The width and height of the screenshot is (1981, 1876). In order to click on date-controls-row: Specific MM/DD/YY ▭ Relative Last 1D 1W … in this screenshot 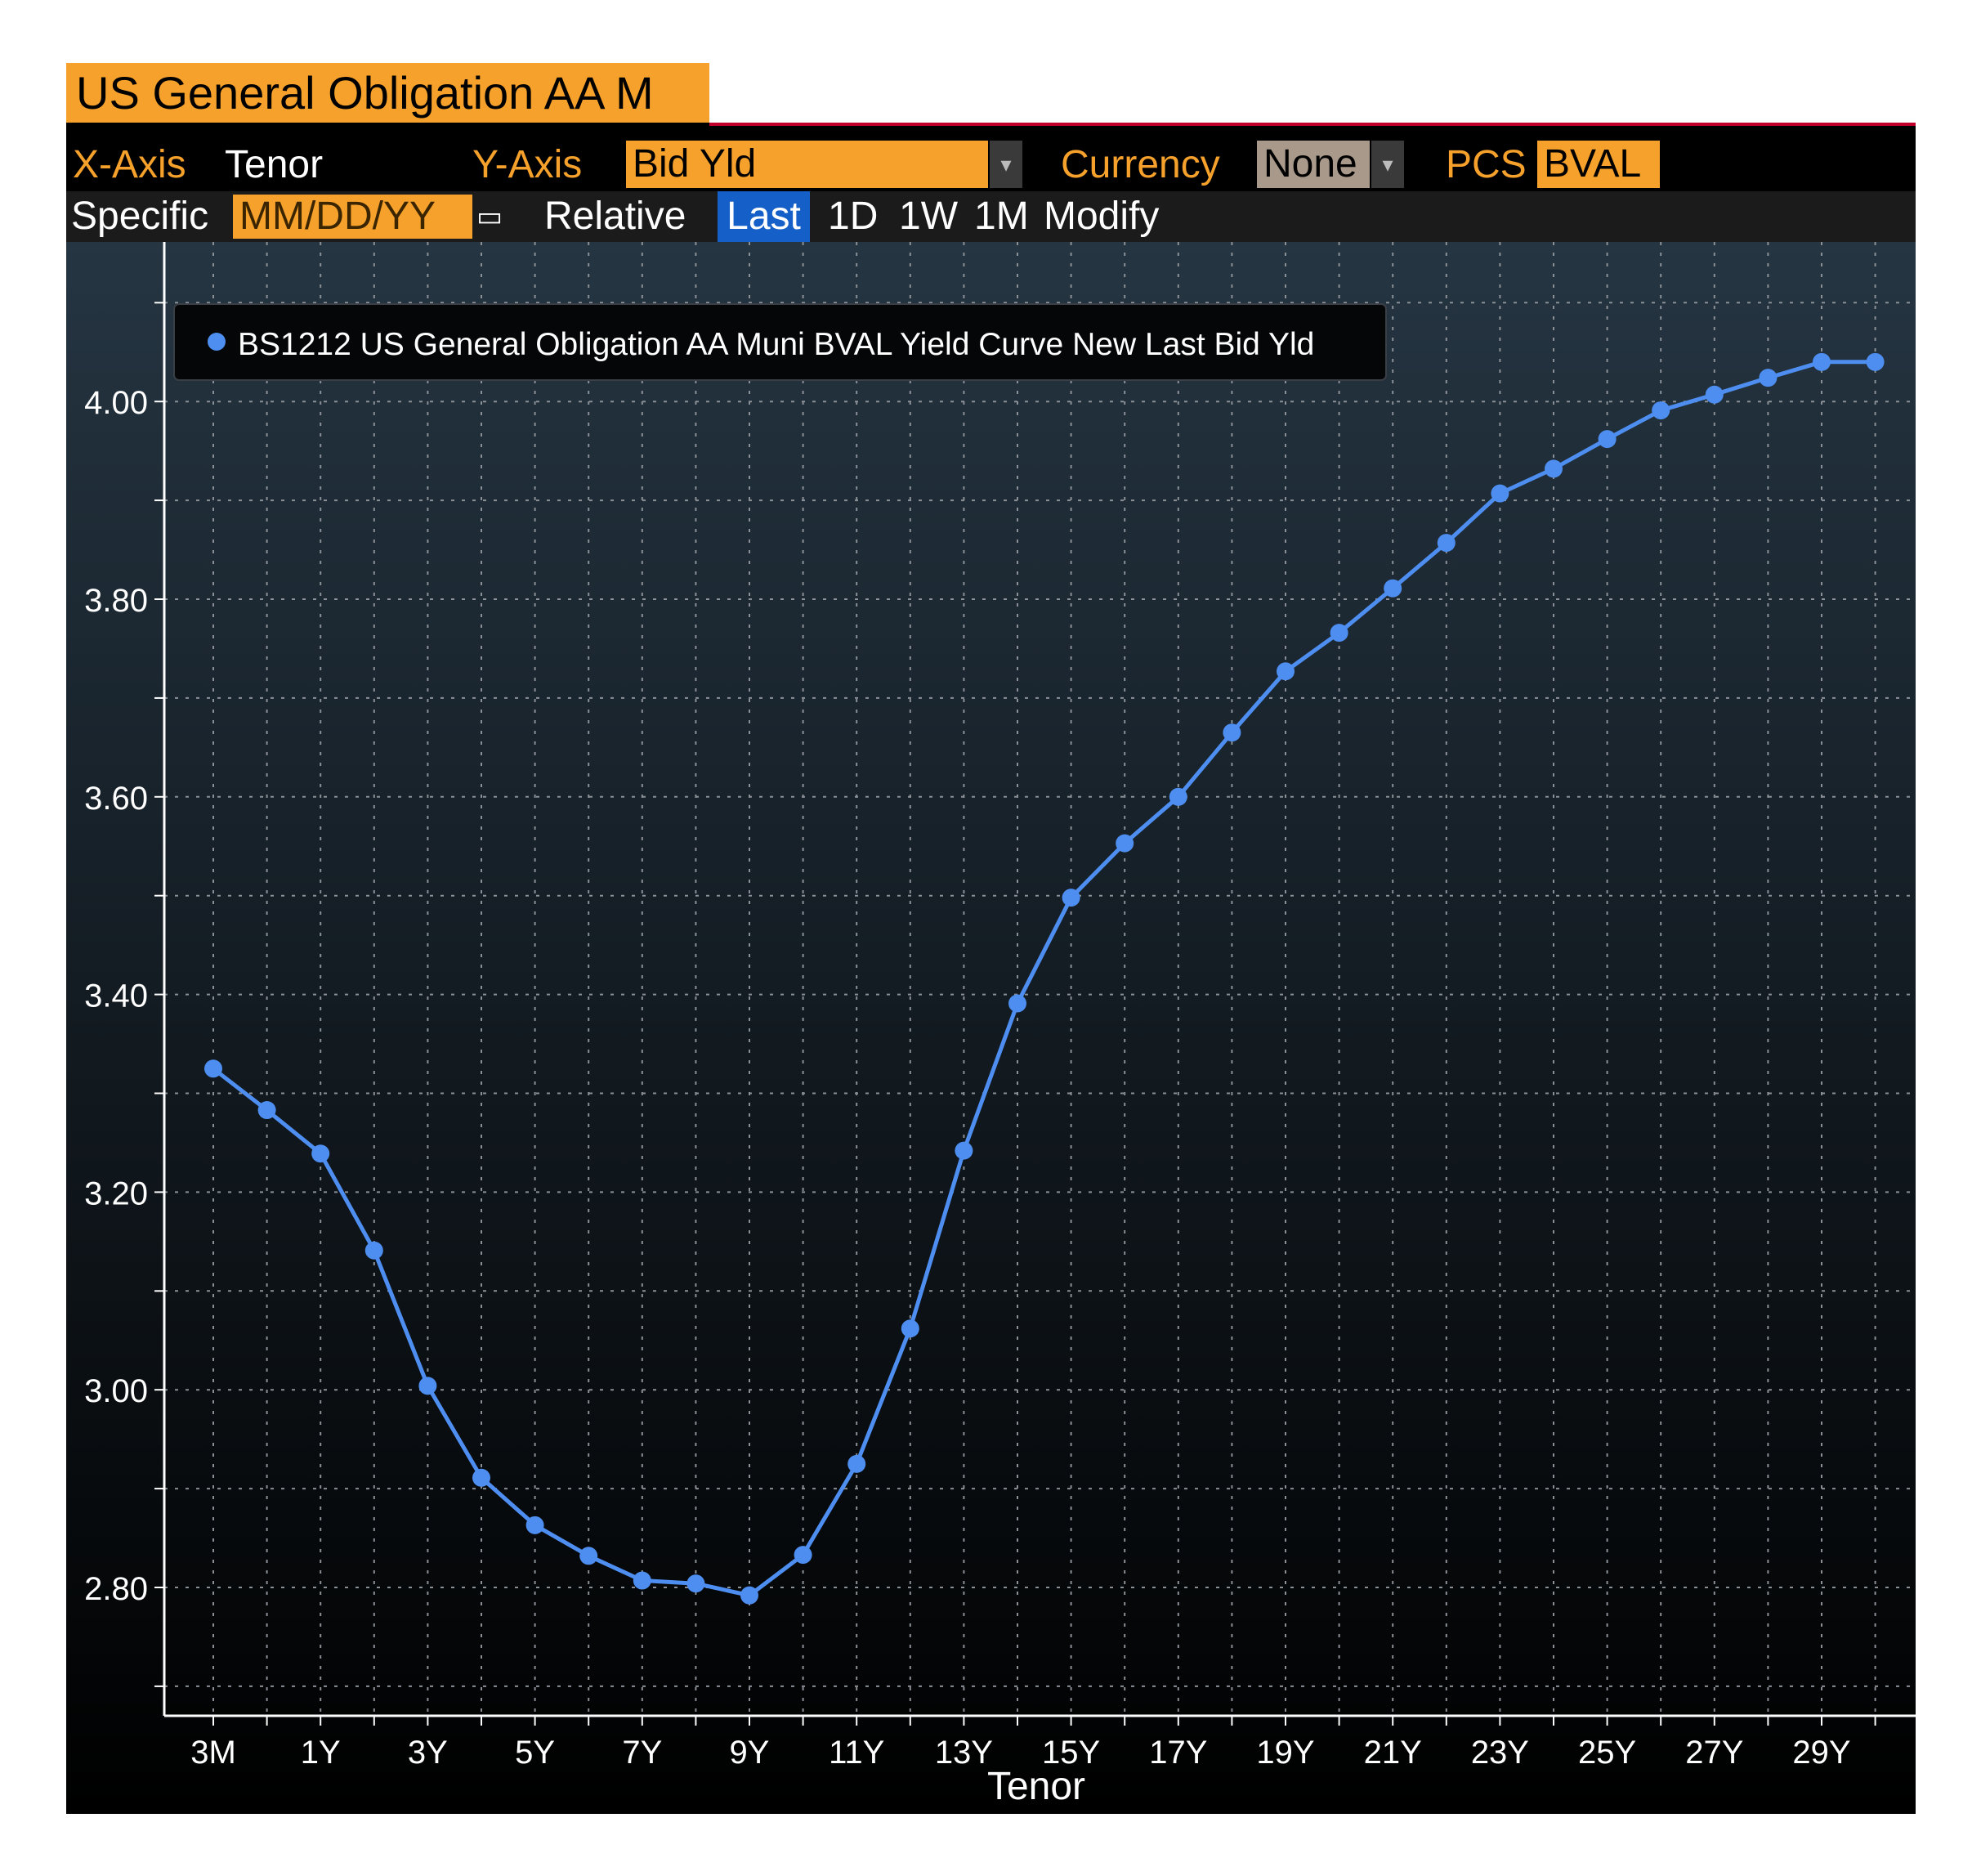, I will do `click(991, 216)`.